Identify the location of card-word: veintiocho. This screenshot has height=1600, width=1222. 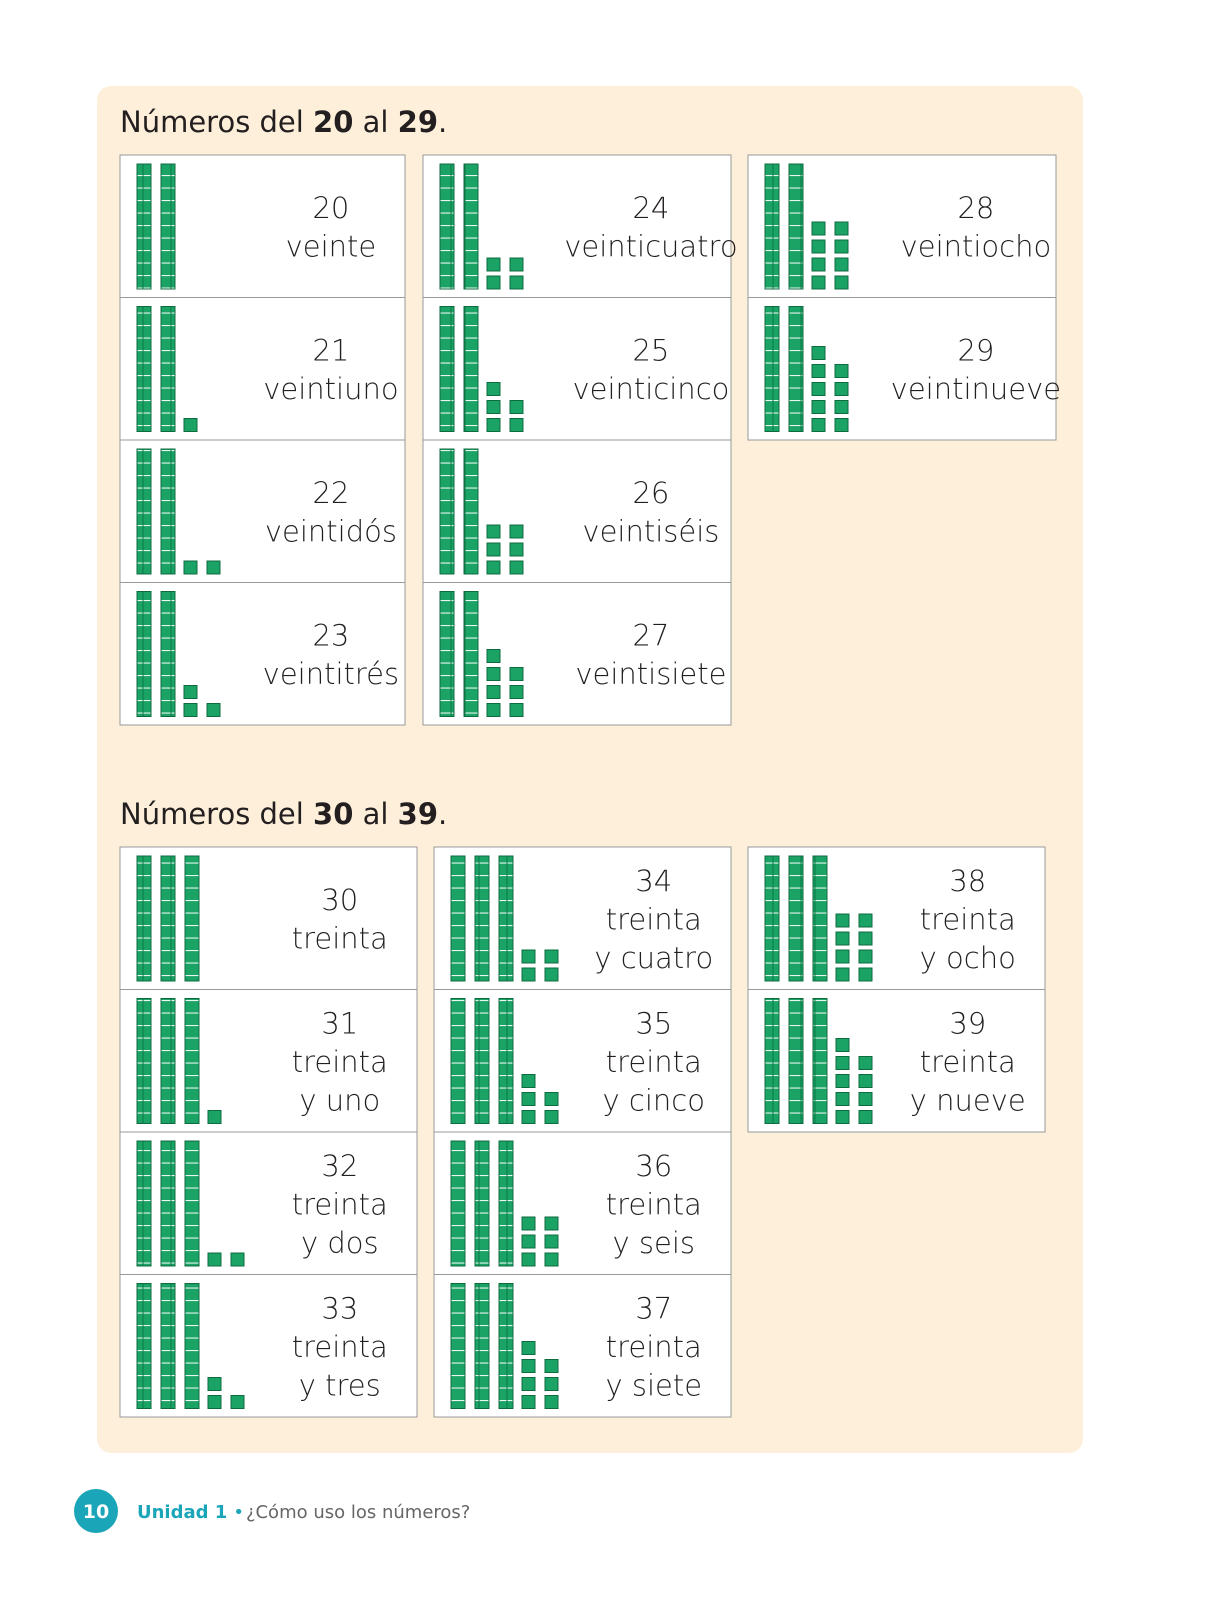
(976, 247).